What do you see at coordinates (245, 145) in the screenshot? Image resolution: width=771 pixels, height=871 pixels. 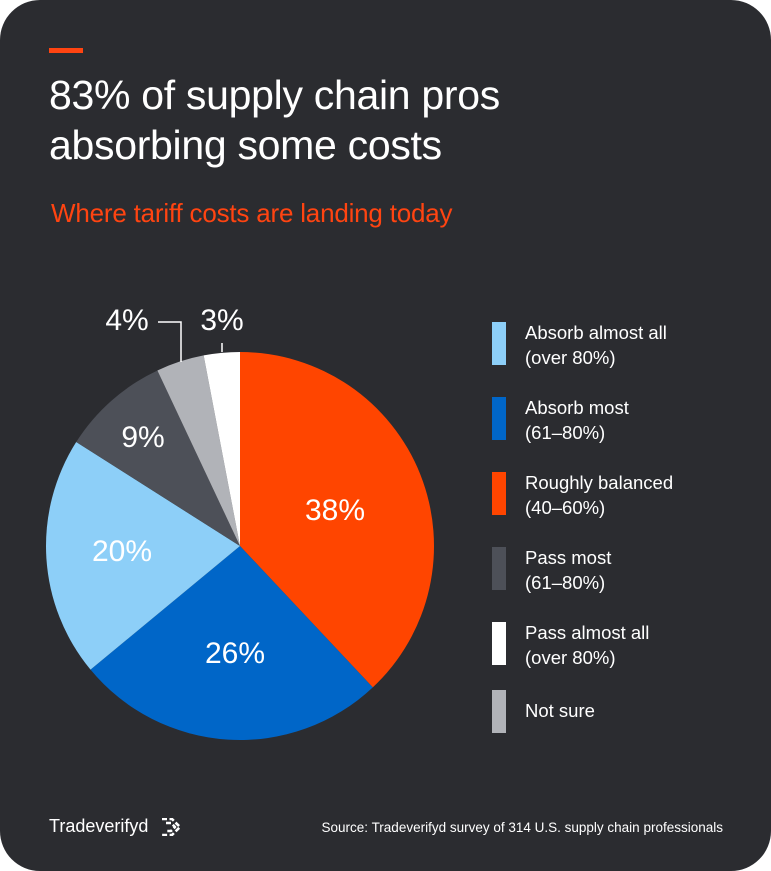 I see `title-line-2: absorbing some costs` at bounding box center [245, 145].